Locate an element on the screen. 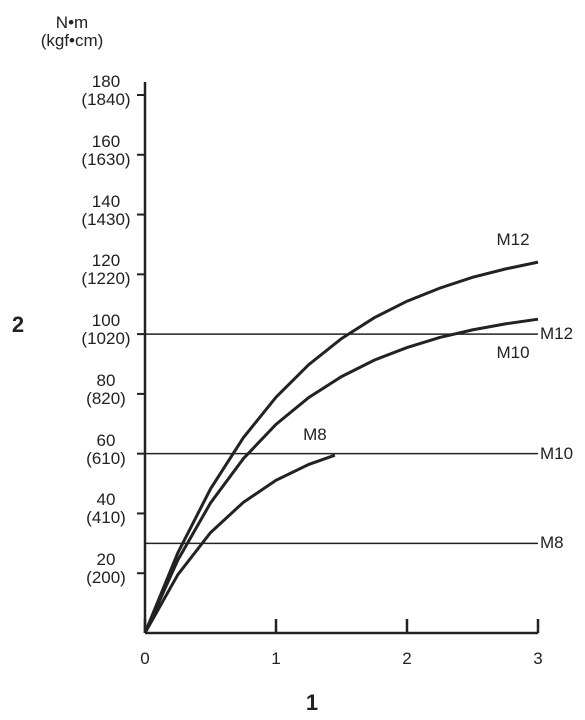 The height and width of the screenshot is (720, 585). y-tick-label: 40 (410) is located at coordinates (106, 509).